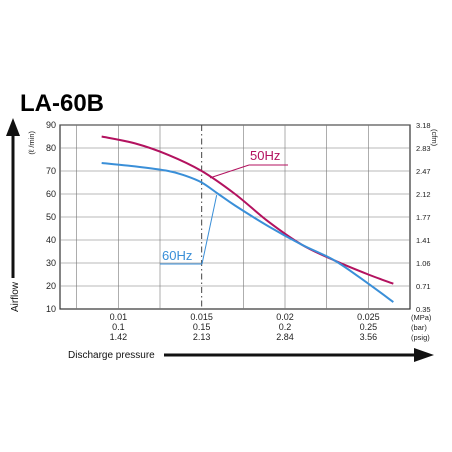  Describe the element at coordinates (285, 337) in the screenshot. I see `x-tick-label-psig: 2.84` at that location.